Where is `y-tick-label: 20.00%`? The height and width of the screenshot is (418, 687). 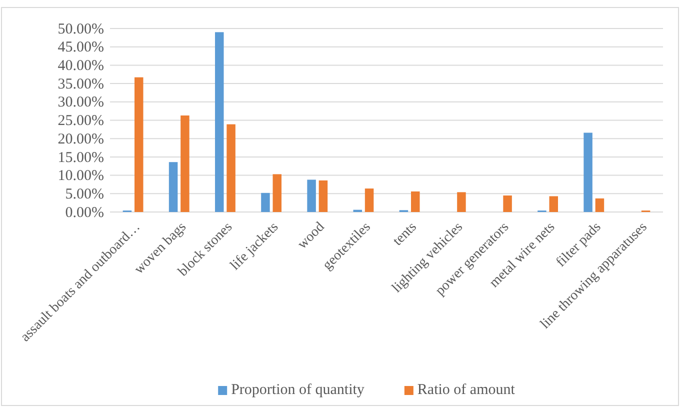 y-tick-label: 20.00% is located at coordinates (81, 139).